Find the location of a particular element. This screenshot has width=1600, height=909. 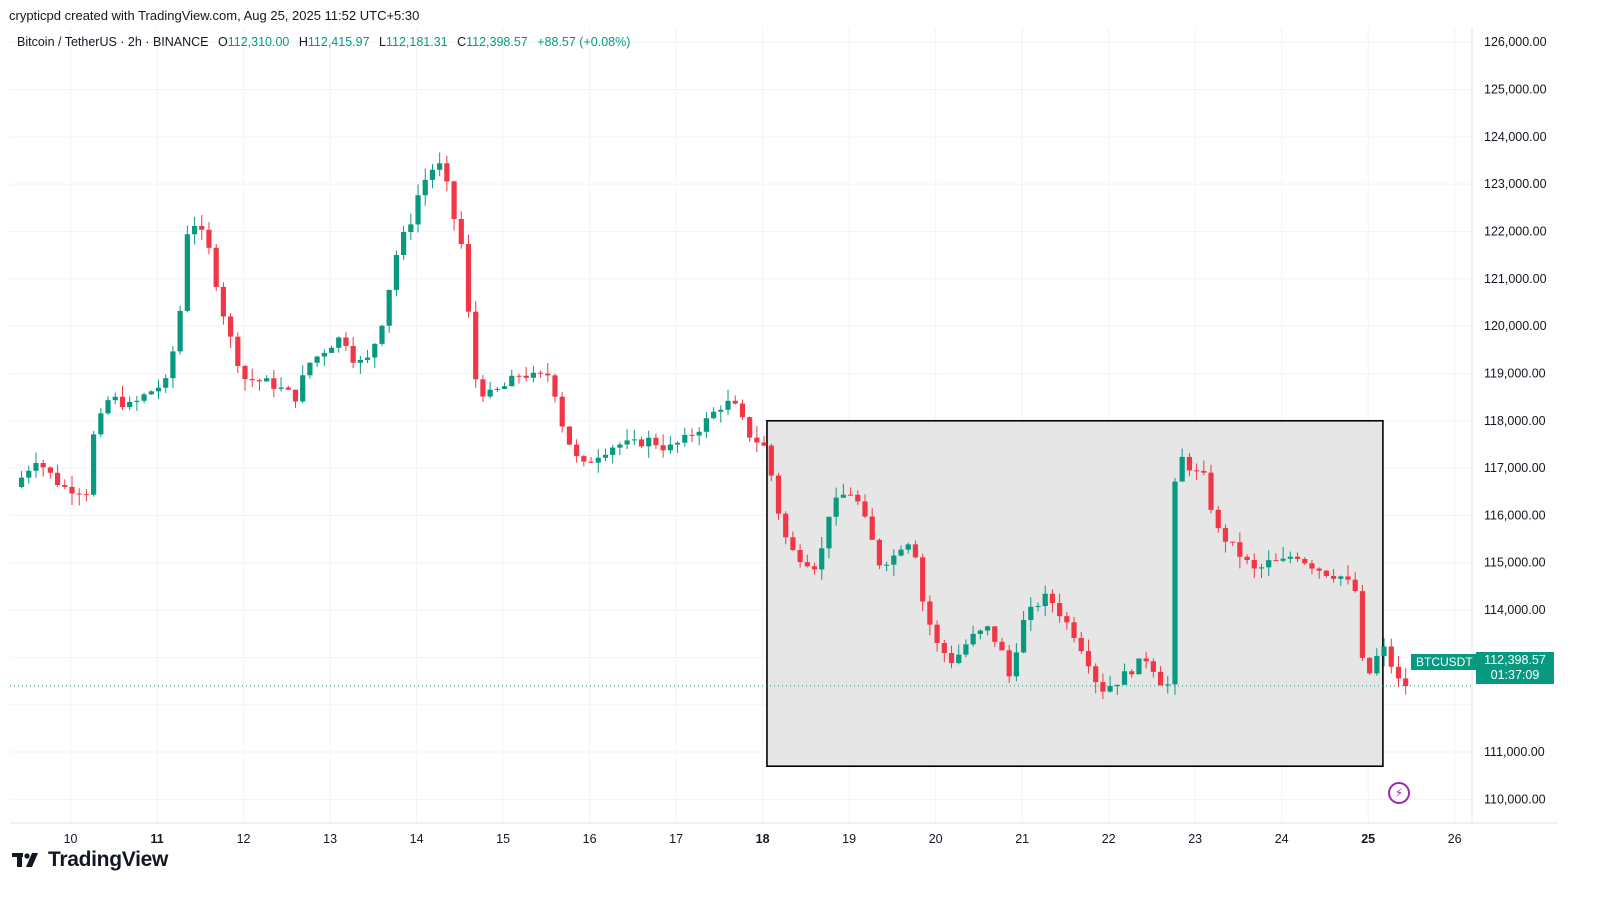

tradingview-logo: TradingView is located at coordinates (90, 860).